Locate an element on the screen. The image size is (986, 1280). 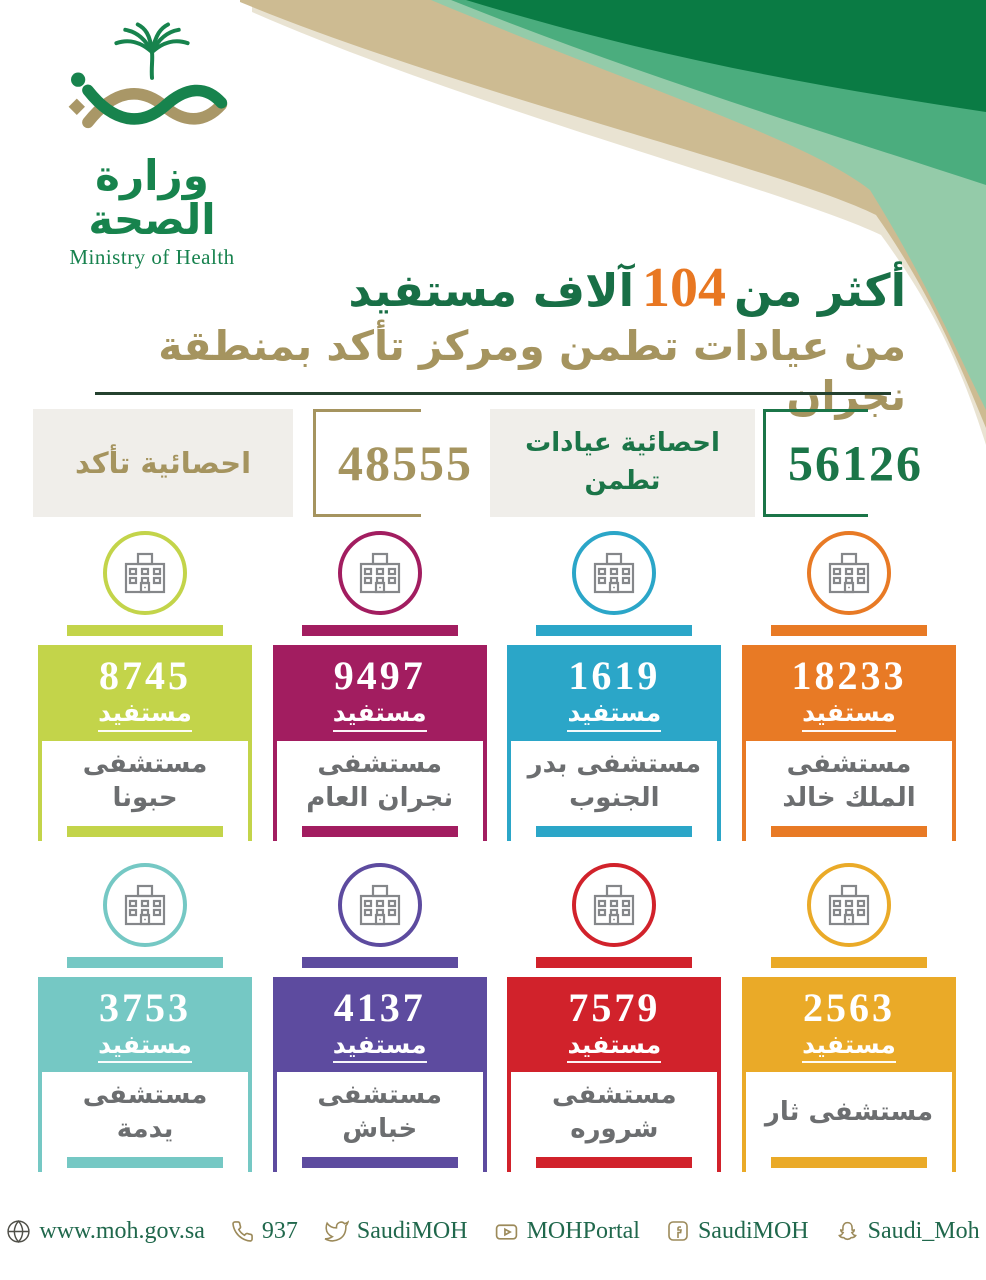
hospital-name: مستشفى نجران العام is located at coordinates (380, 780).